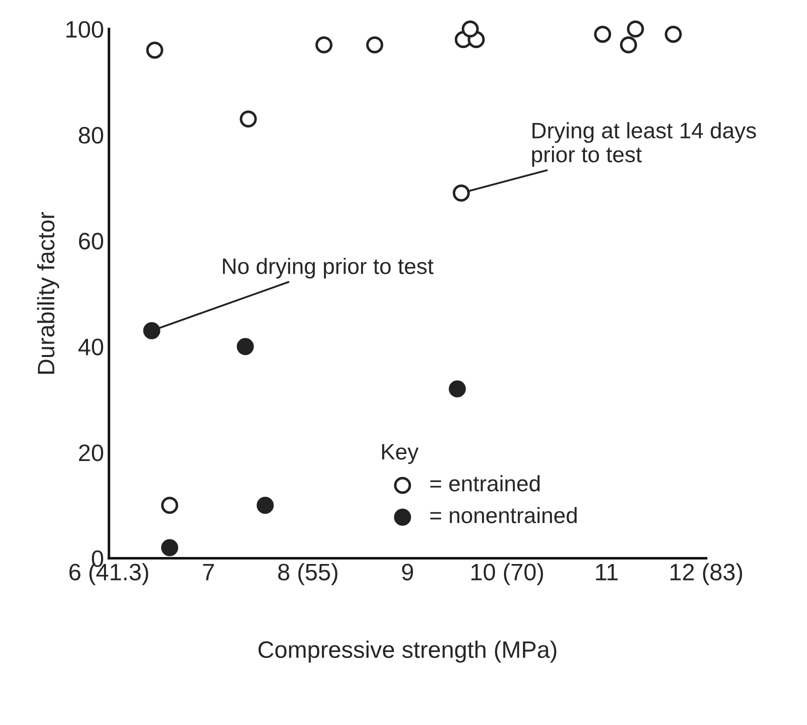  Describe the element at coordinates (328, 268) in the screenshot. I see `annotation: No drying prior to test` at that location.